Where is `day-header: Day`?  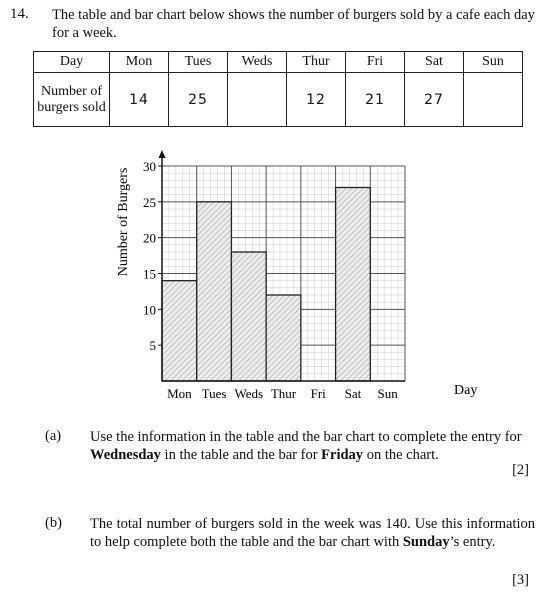
day-header: Day is located at coordinates (71, 62).